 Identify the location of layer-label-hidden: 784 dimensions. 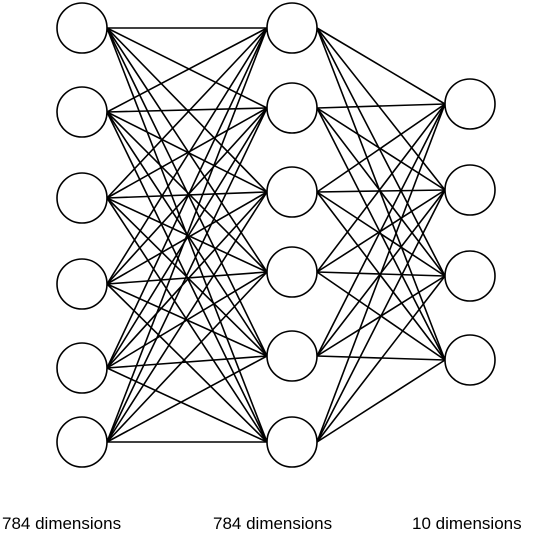
(273, 523).